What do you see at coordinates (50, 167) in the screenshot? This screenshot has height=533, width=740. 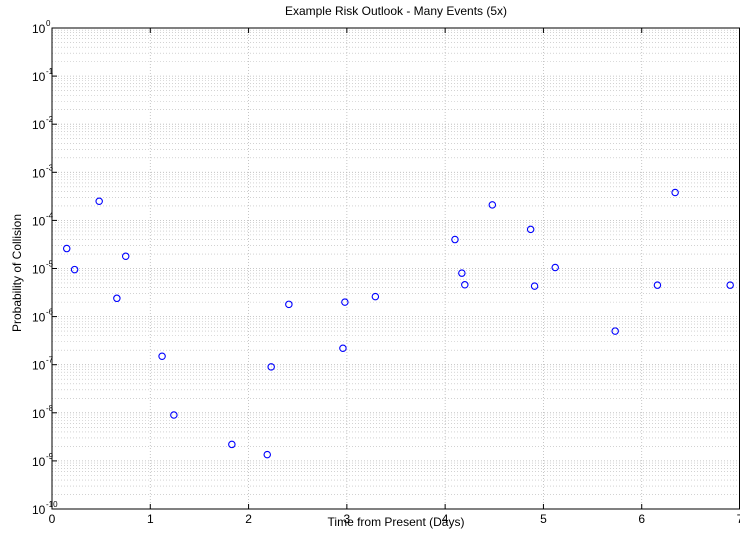 I see `y-tick-exponent: -3` at bounding box center [50, 167].